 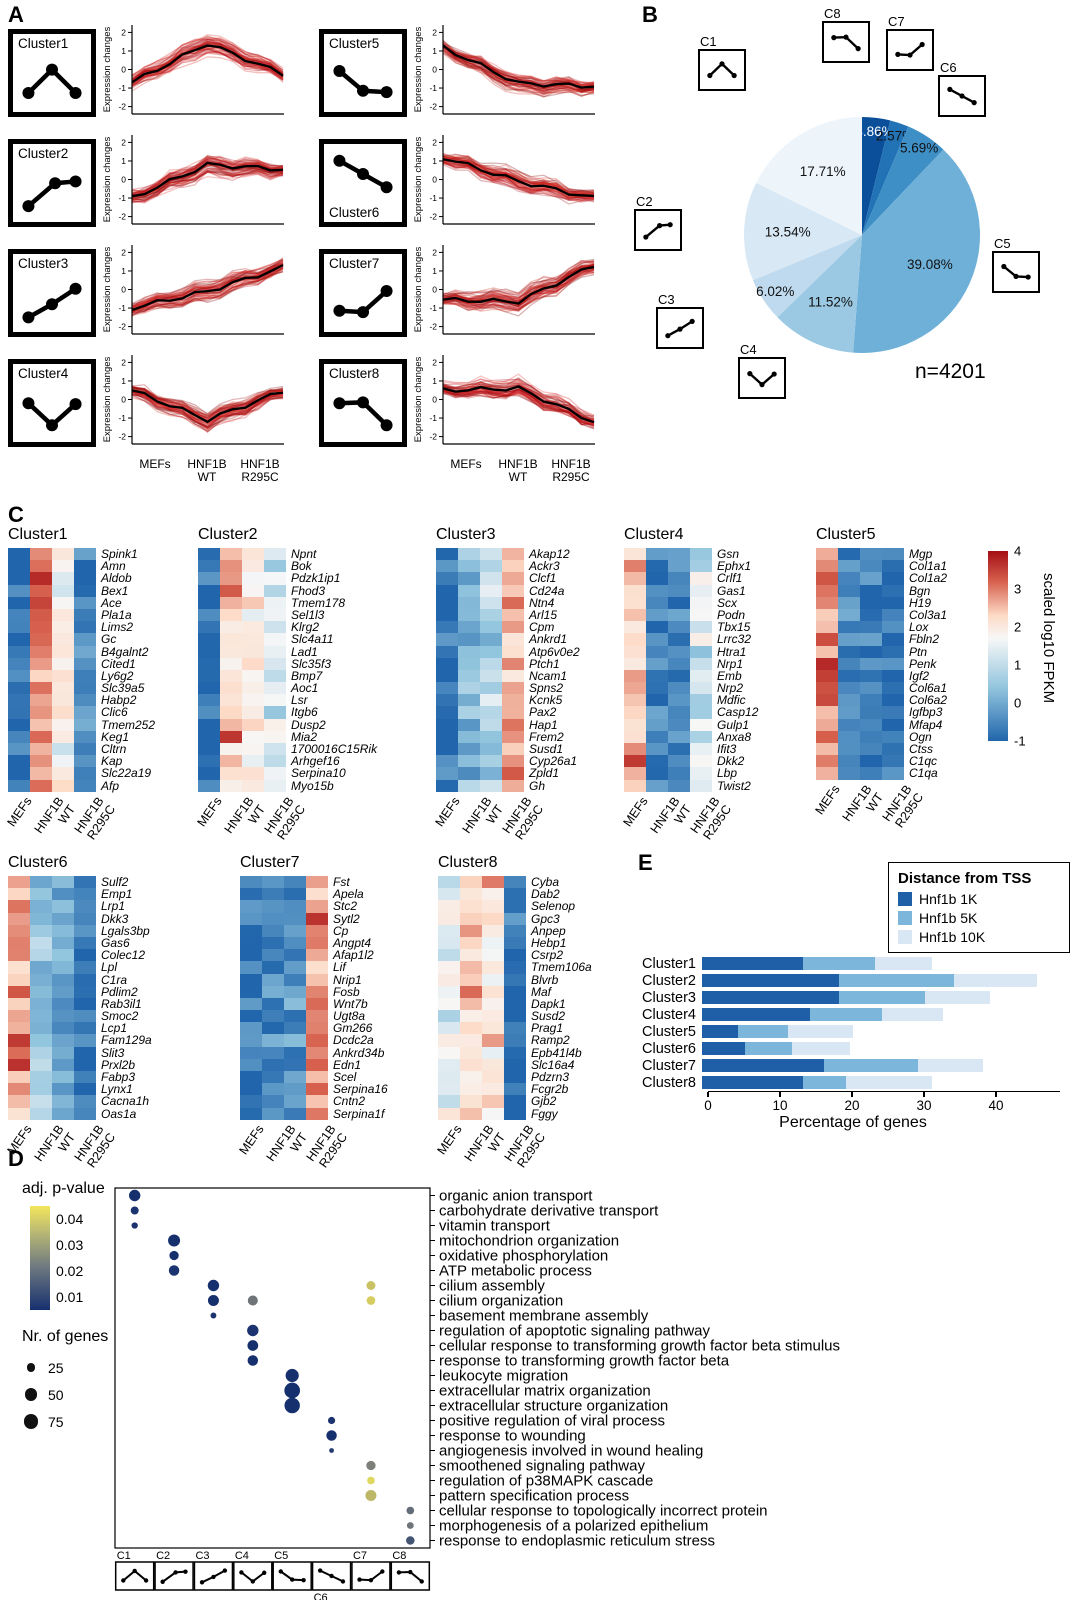 I want to click on cluster-axis-label: C4, so click(x=242, y=1556).